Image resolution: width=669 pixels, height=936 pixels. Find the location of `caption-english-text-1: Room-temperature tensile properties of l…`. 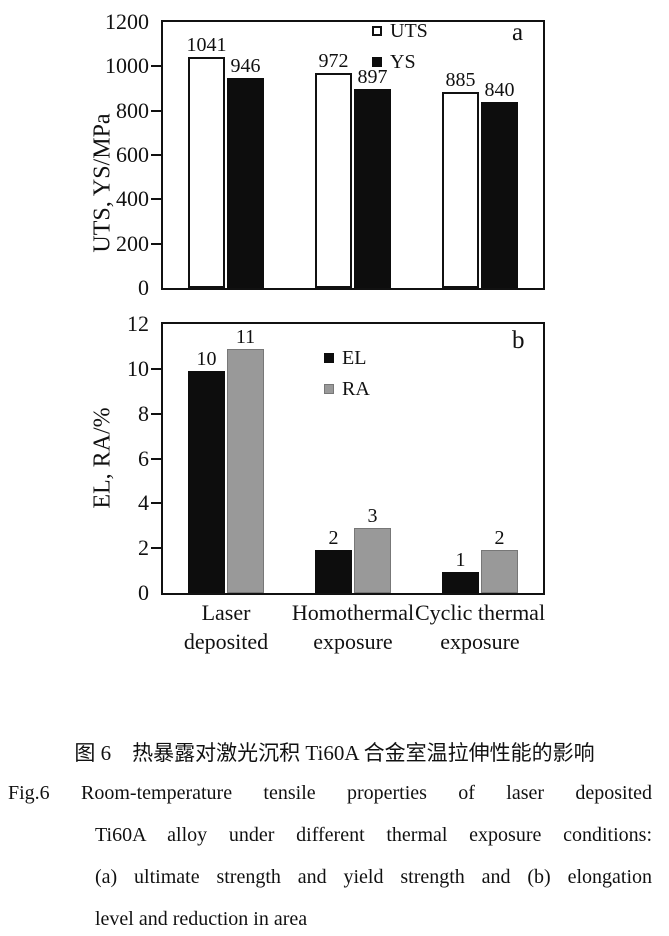

caption-english-text-1: Room-temperature tensile properties of l… is located at coordinates (367, 793).